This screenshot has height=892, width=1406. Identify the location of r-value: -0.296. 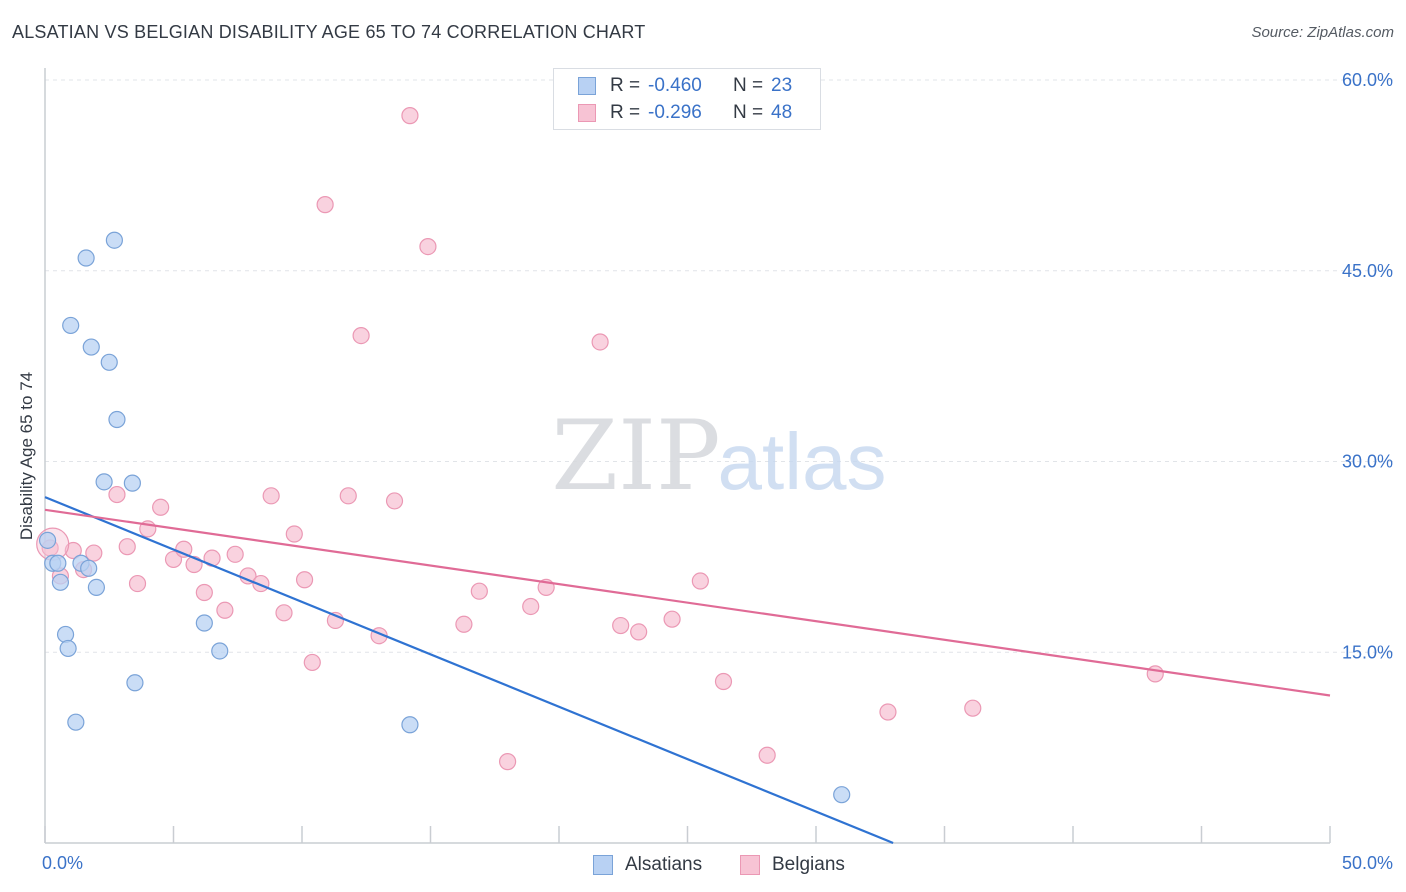
(675, 112).